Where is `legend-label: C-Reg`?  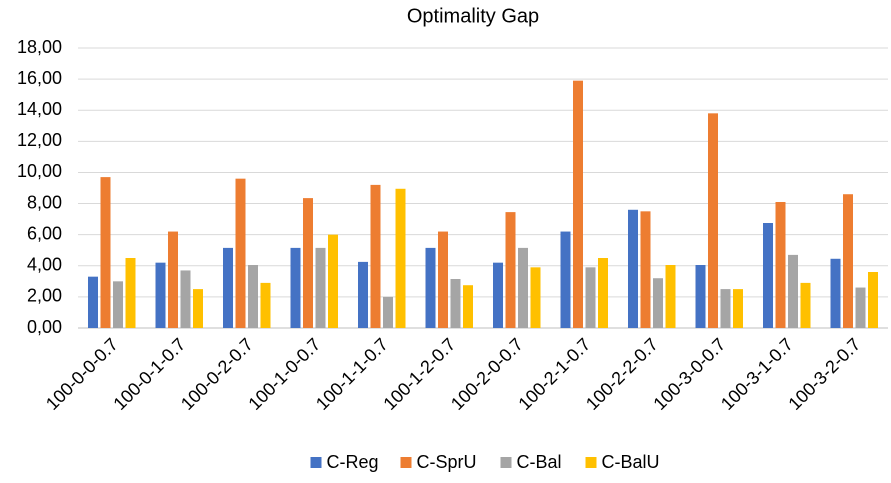 legend-label: C-Reg is located at coordinates (353, 462).